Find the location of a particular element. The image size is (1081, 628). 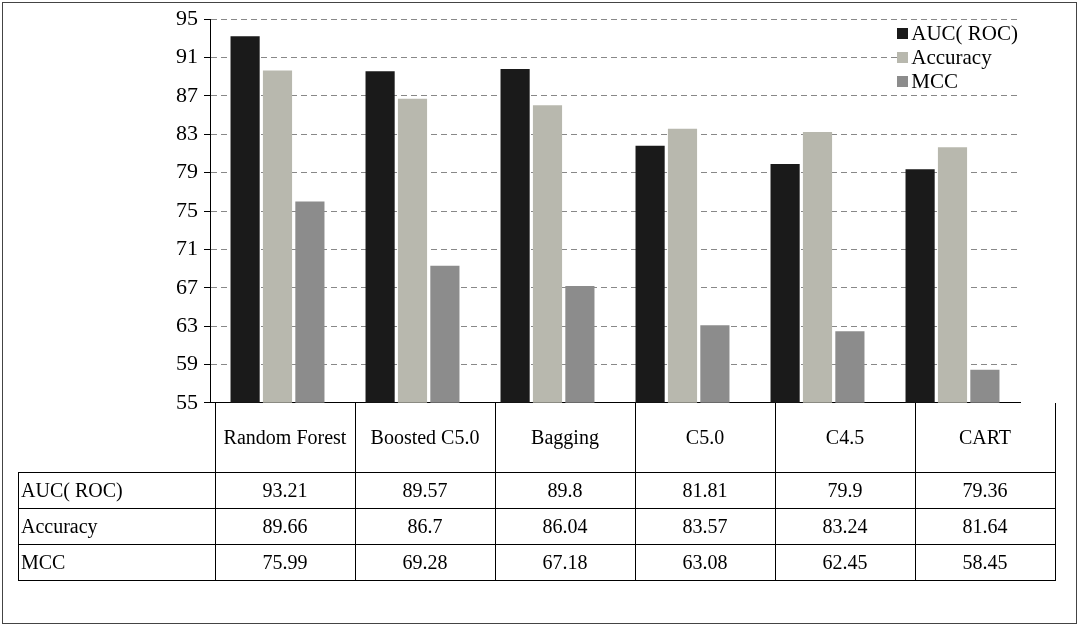

text: Accuracy is located at coordinates (59, 526).